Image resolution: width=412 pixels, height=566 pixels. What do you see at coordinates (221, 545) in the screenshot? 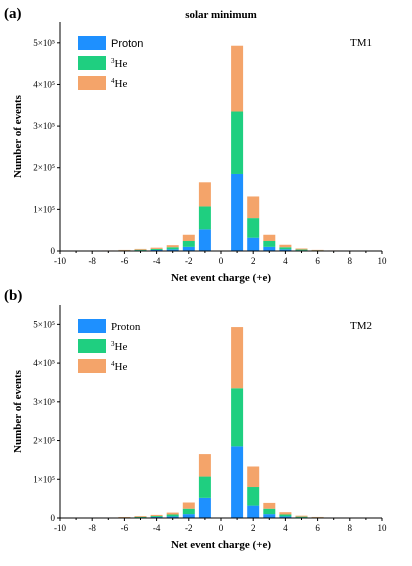
I see `x-axis-title: Net event charge (+e)` at bounding box center [221, 545].